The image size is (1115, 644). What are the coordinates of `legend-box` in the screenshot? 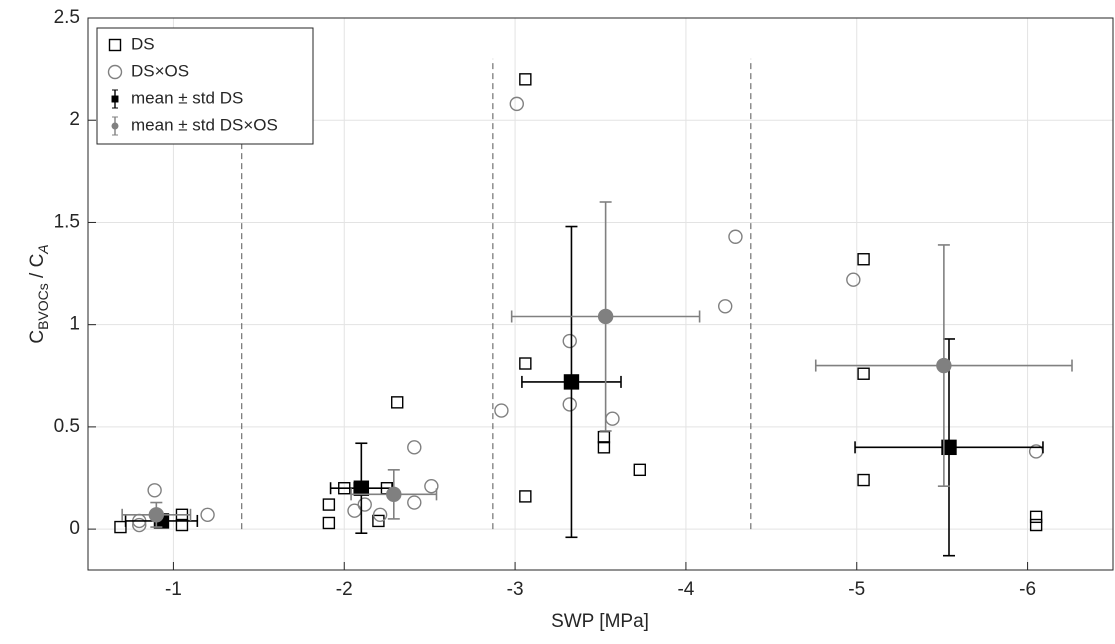 It's located at (205, 86).